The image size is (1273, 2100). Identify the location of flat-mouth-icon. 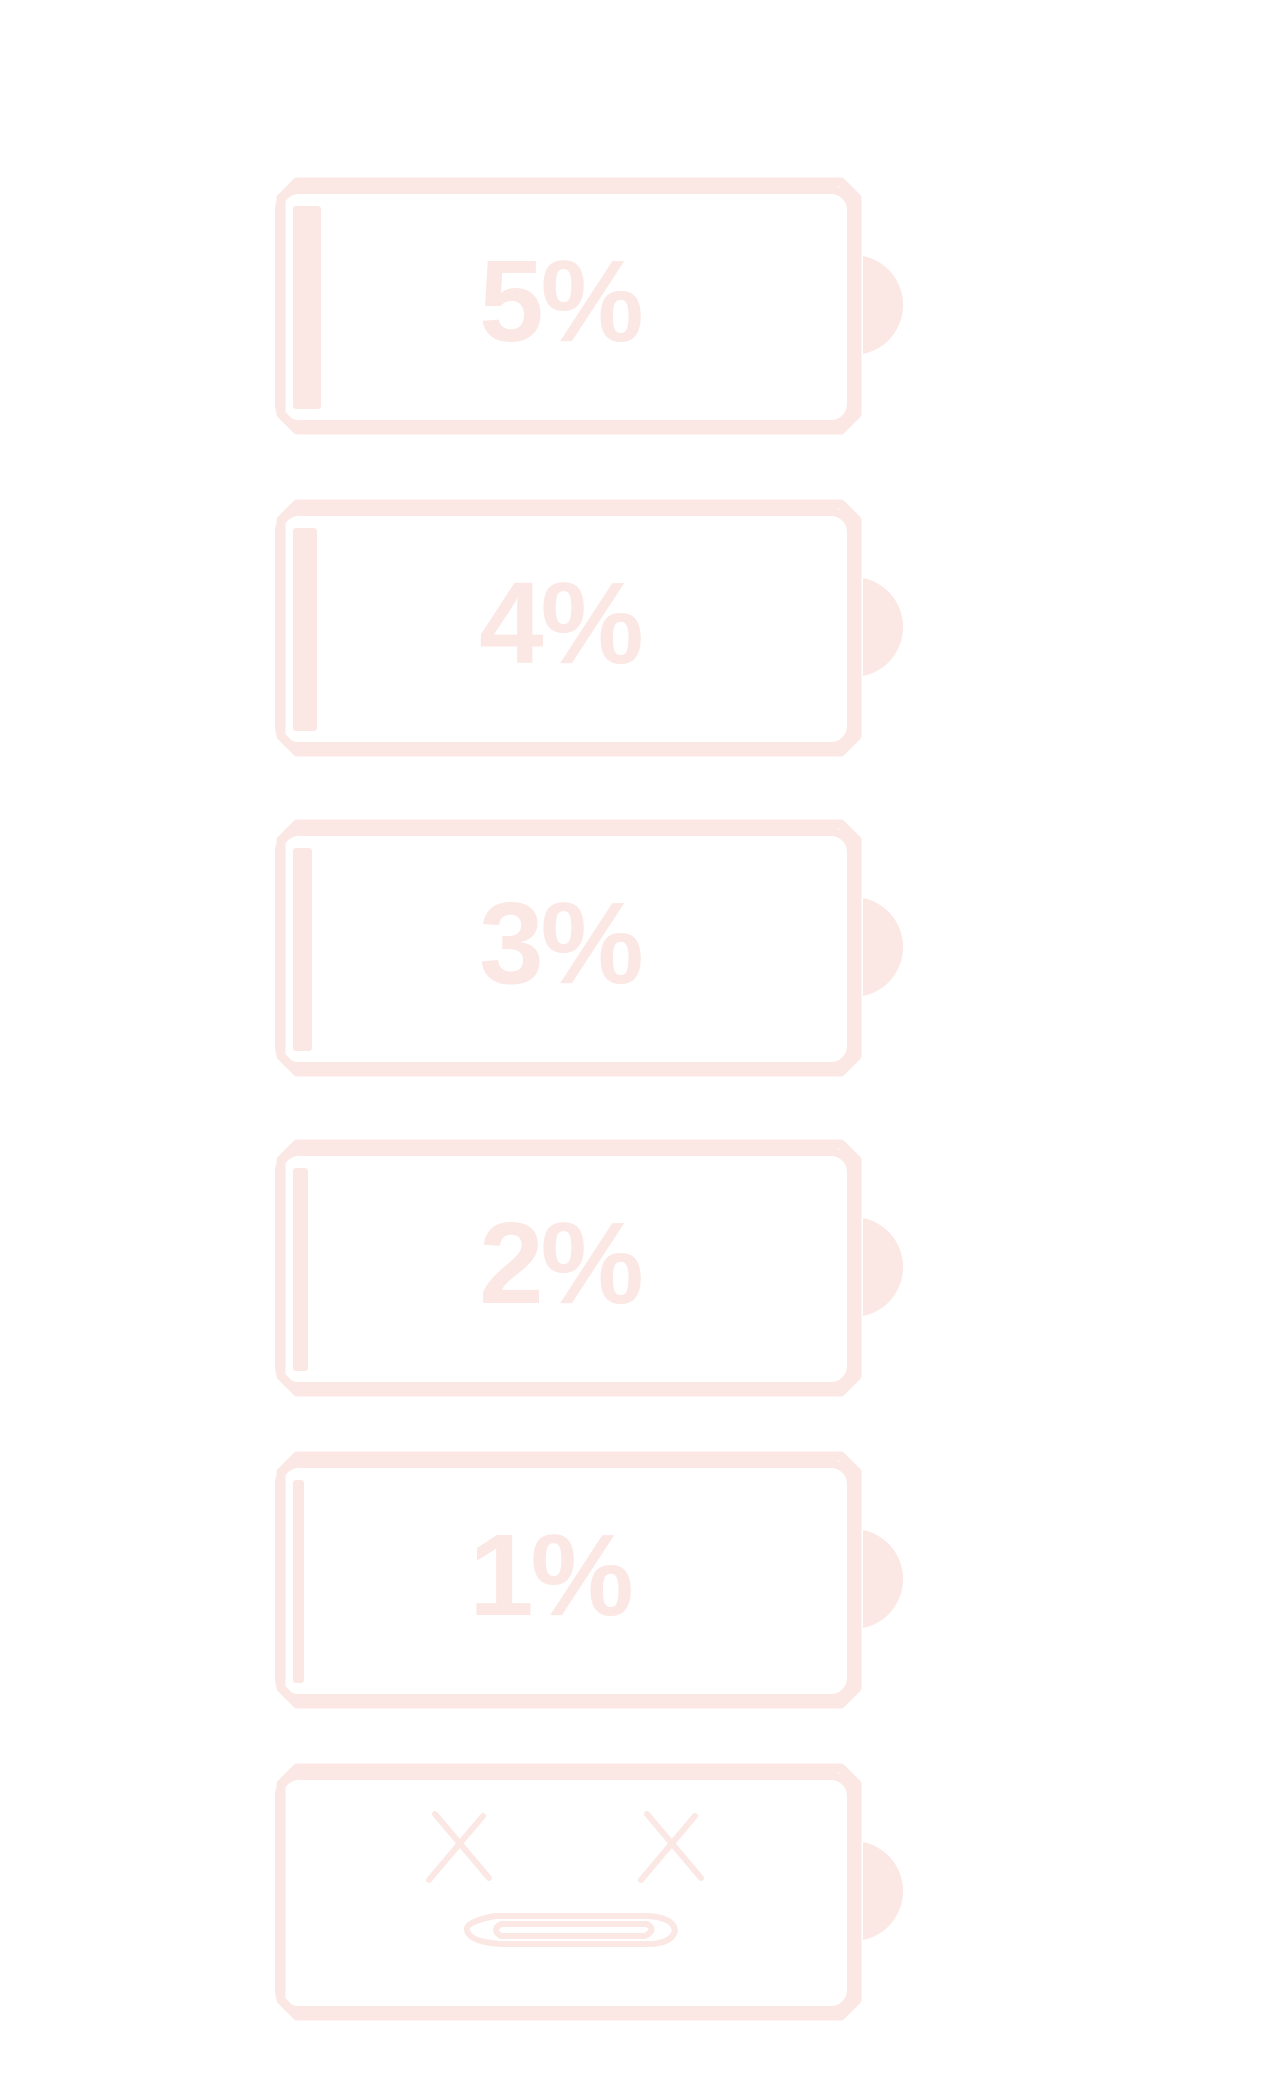
(570, 1930).